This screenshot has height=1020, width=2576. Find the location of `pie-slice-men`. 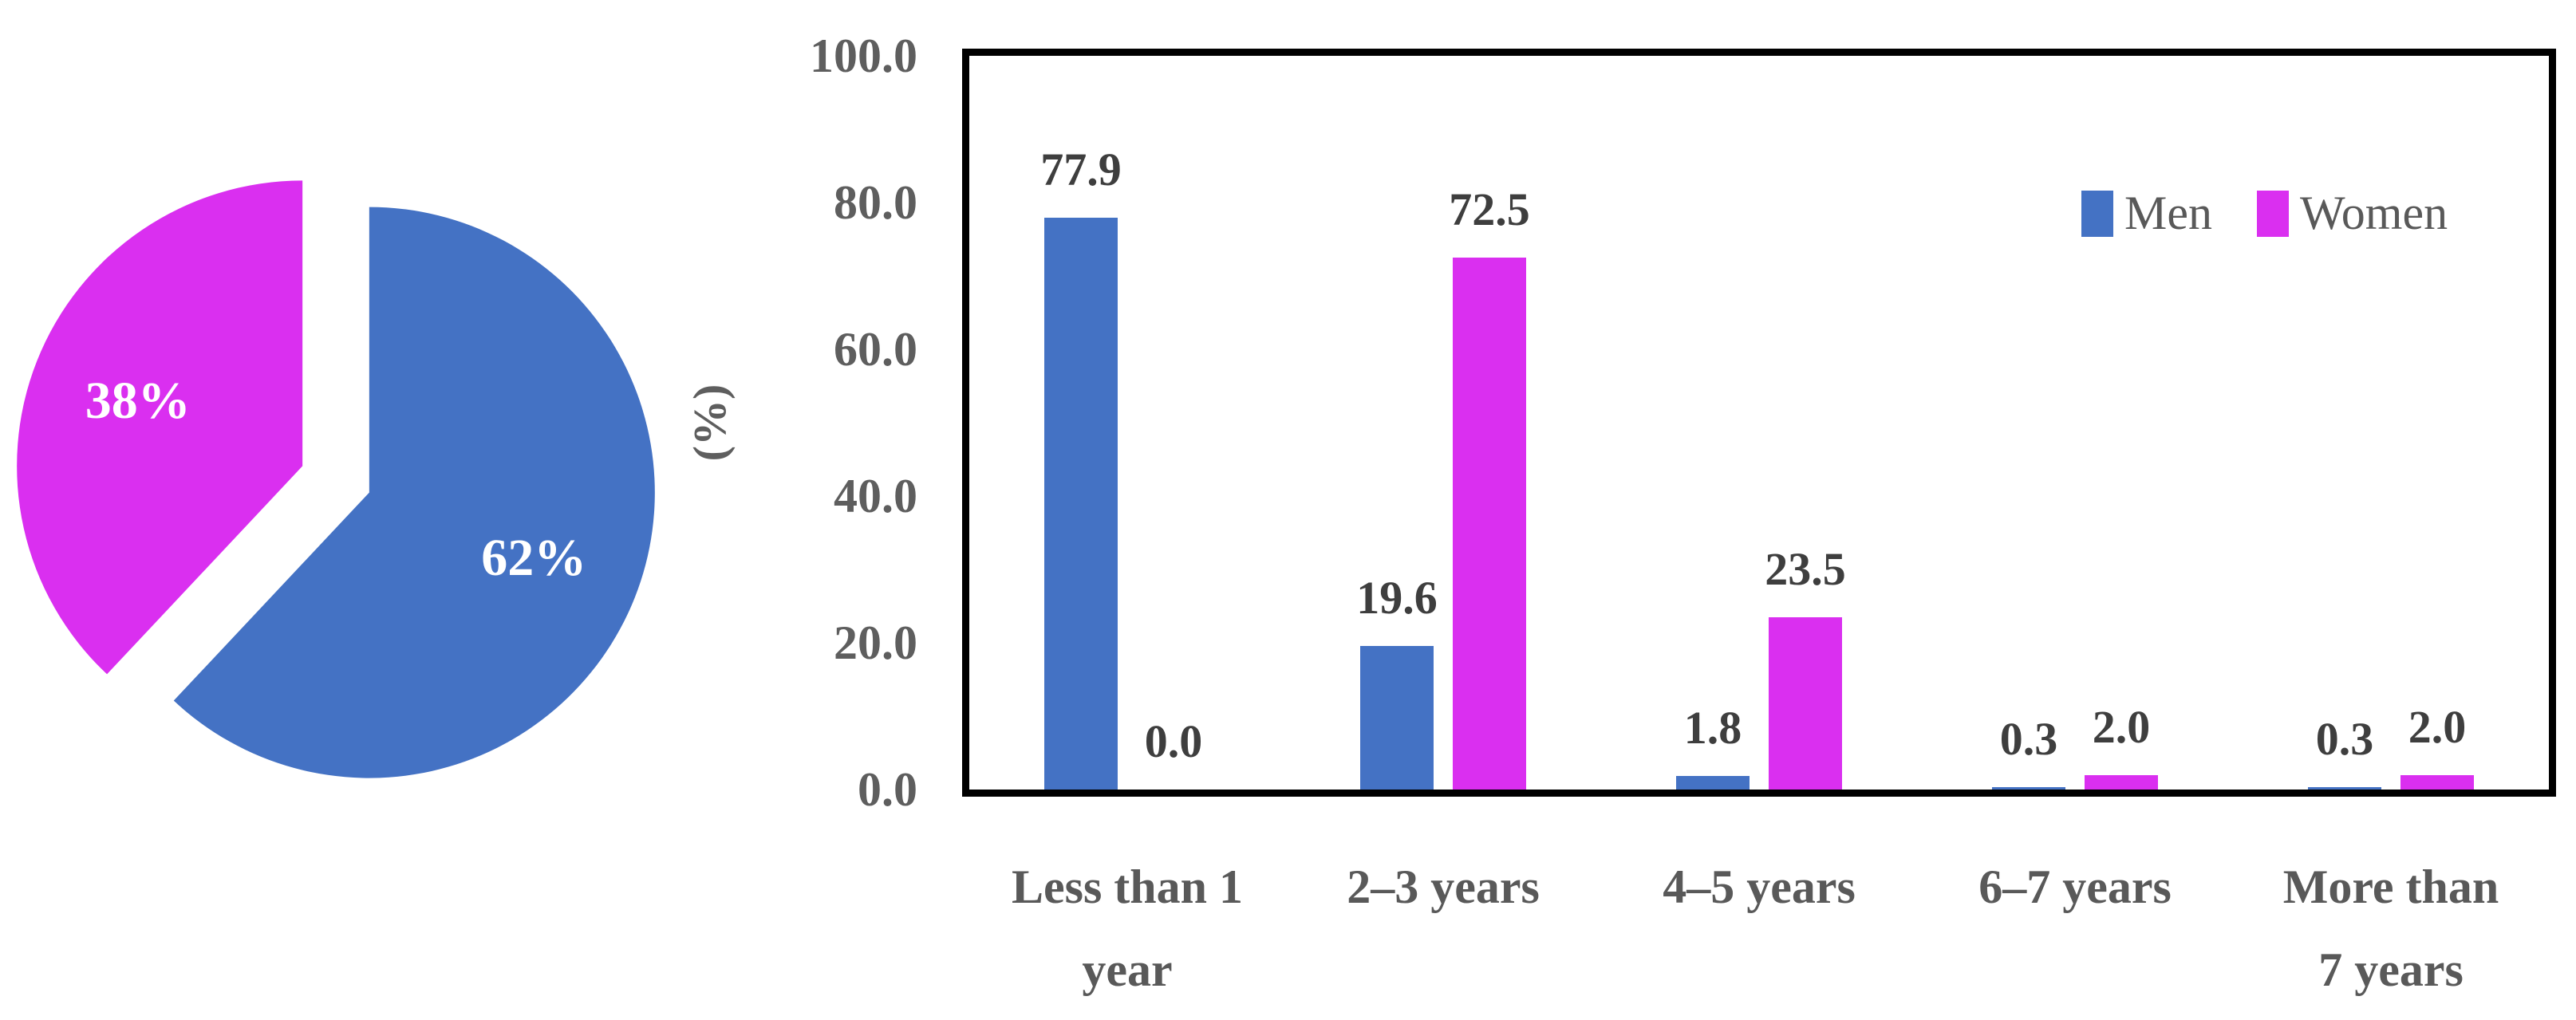

pie-slice-men is located at coordinates (414, 492).